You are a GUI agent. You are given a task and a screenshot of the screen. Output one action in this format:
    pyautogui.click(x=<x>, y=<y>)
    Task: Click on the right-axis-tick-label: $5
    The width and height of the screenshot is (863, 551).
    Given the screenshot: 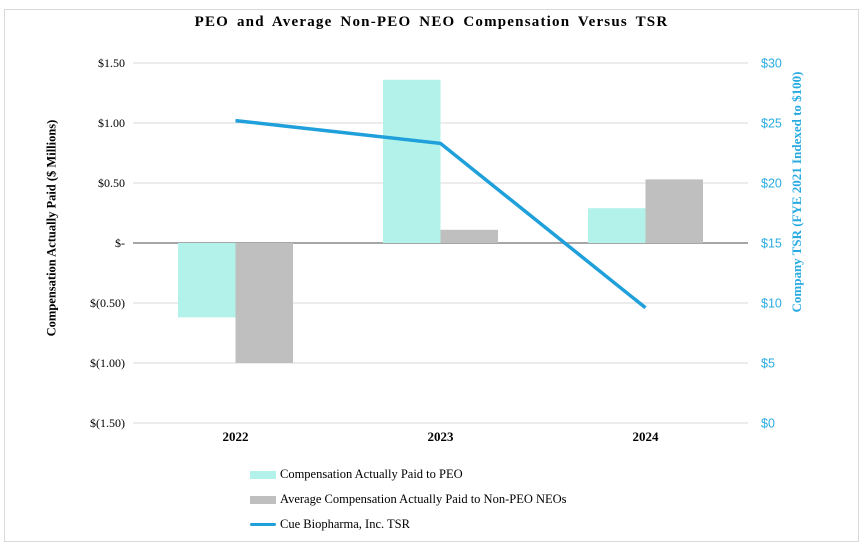 What is the action you would take?
    pyautogui.click(x=768, y=364)
    